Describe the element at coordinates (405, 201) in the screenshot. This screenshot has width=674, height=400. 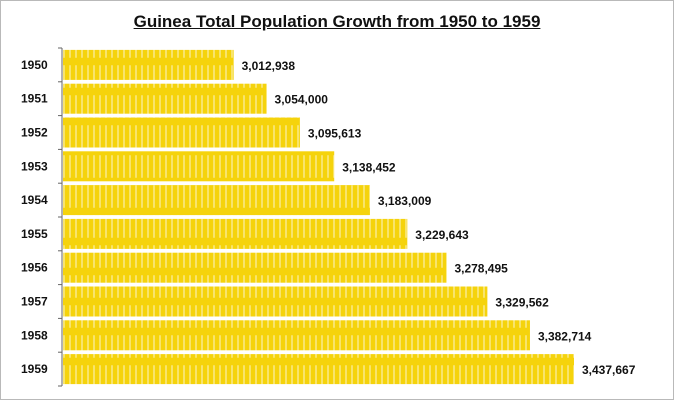
I see `data-label-1954: 3,183,009` at that location.